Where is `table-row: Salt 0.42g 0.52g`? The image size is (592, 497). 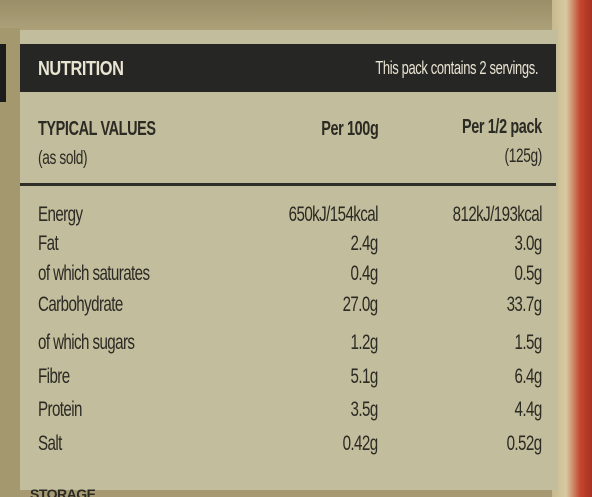 table-row: Salt 0.42g 0.52g is located at coordinates (296, 445).